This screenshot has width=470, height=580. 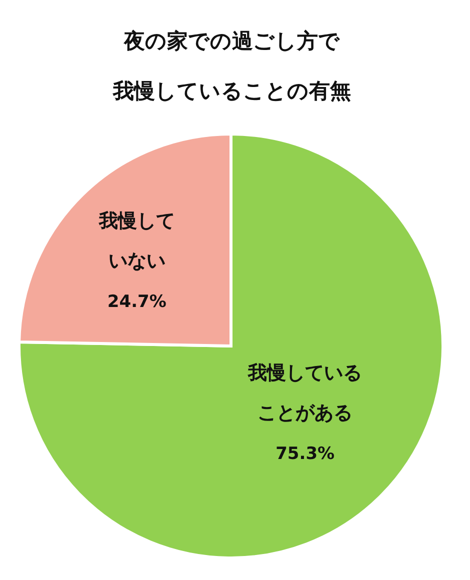 I want to click on slice-label: 我慢していない, so click(x=136, y=241).